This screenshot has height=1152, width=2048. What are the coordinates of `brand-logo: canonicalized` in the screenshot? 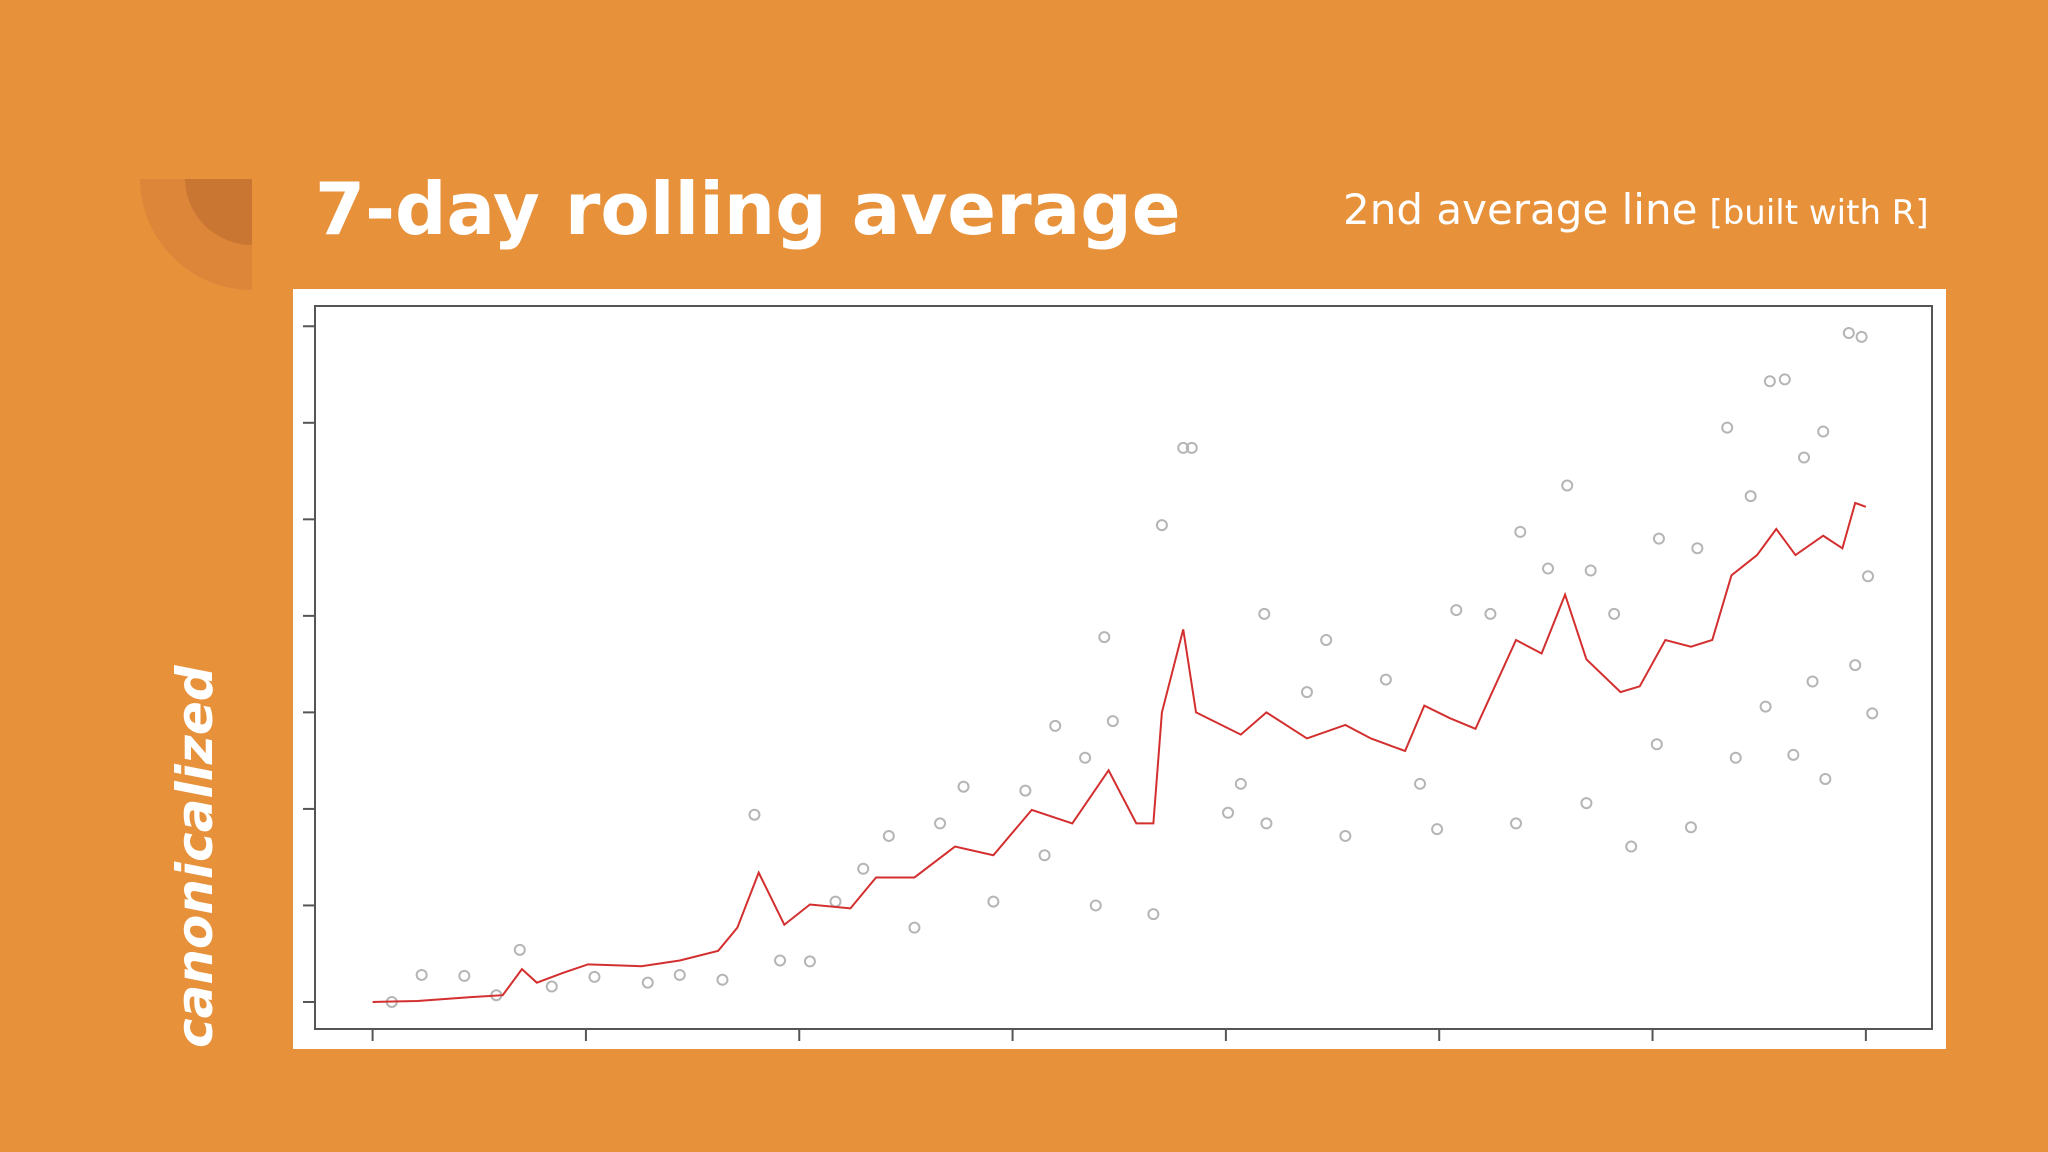 It's located at (195, 856).